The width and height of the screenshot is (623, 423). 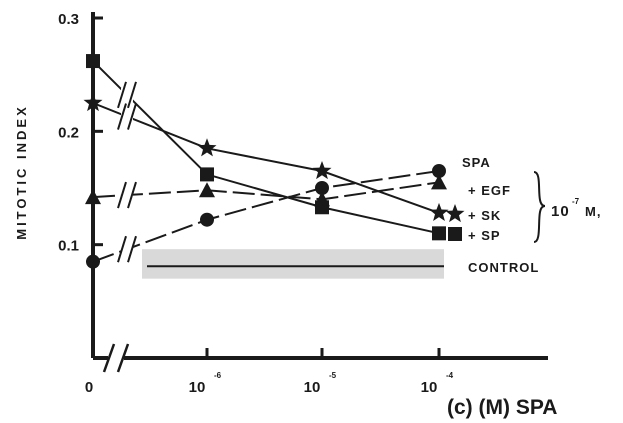 What do you see at coordinates (80, 133) in the screenshot?
I see `y-axis-ticks: 0.1 0.2 0.3` at bounding box center [80, 133].